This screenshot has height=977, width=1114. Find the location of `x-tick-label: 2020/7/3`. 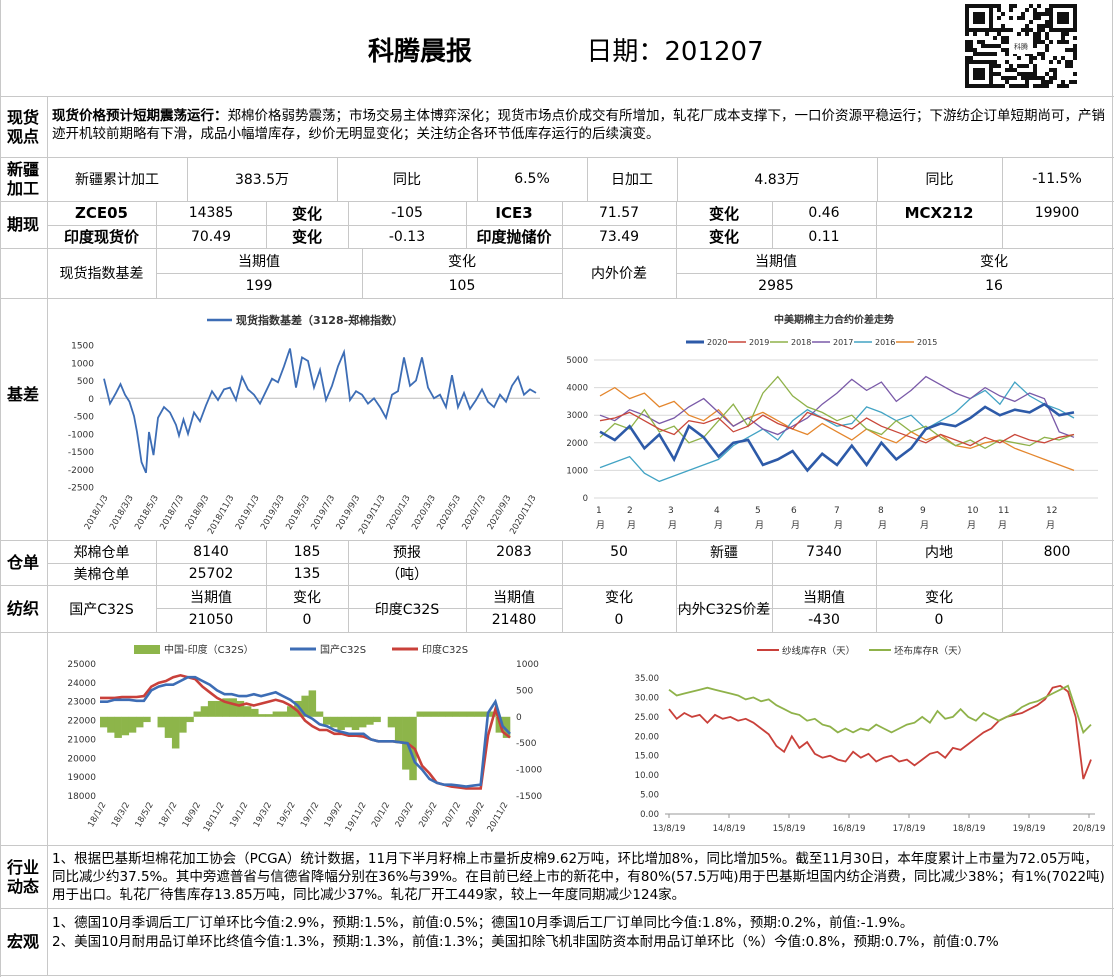

x-tick-label: 2020/7/3 is located at coordinates (474, 513).